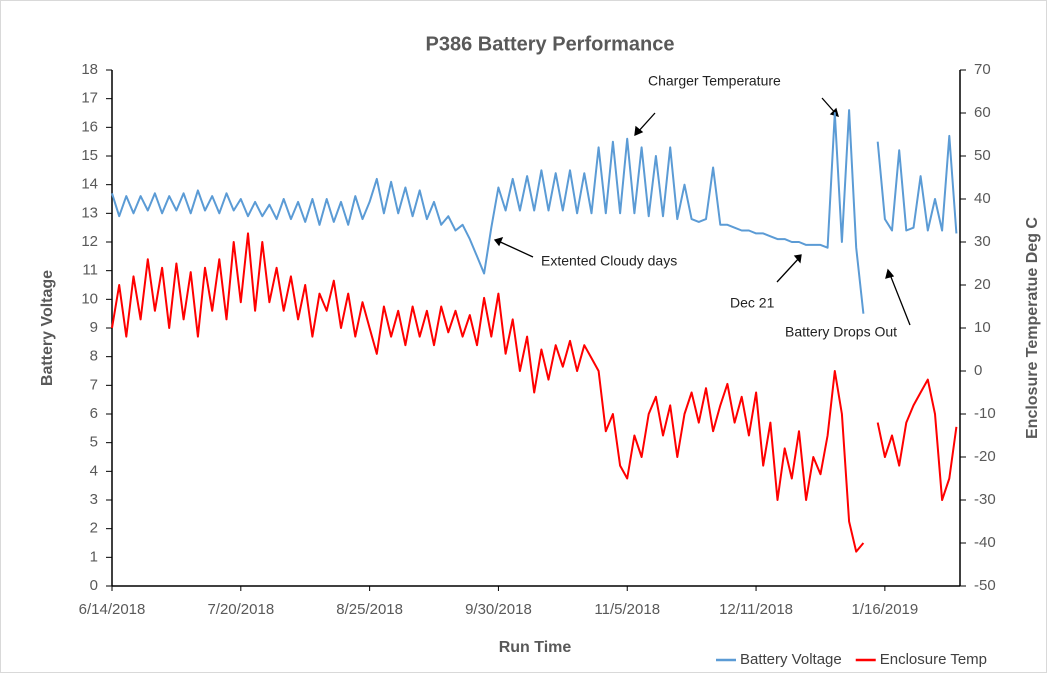 This screenshot has width=1047, height=673. Describe the element at coordinates (609, 261) in the screenshot. I see `annotation: Extented Cloudy days` at that location.